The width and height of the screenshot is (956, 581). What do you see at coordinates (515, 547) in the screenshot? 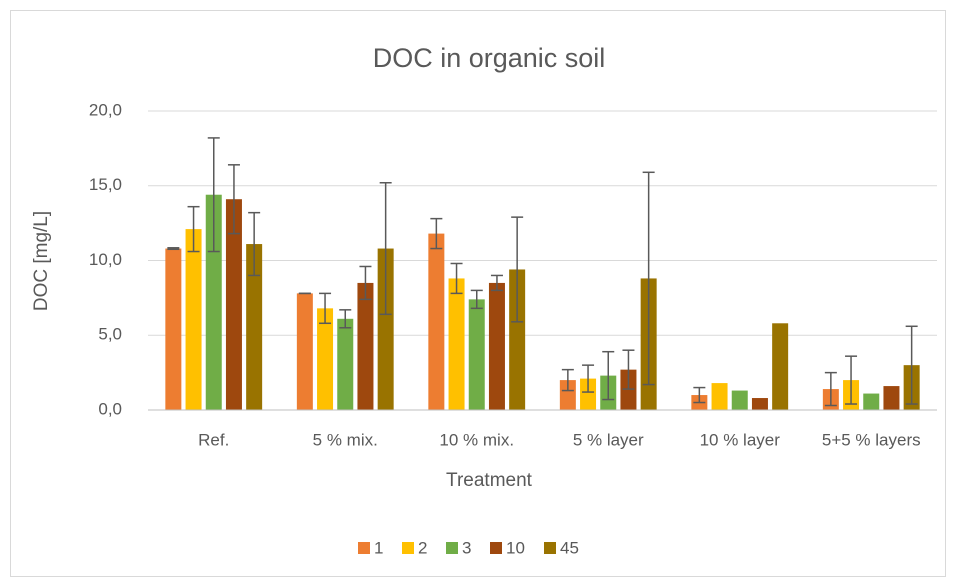
I see `legend-label: 10` at bounding box center [515, 547].